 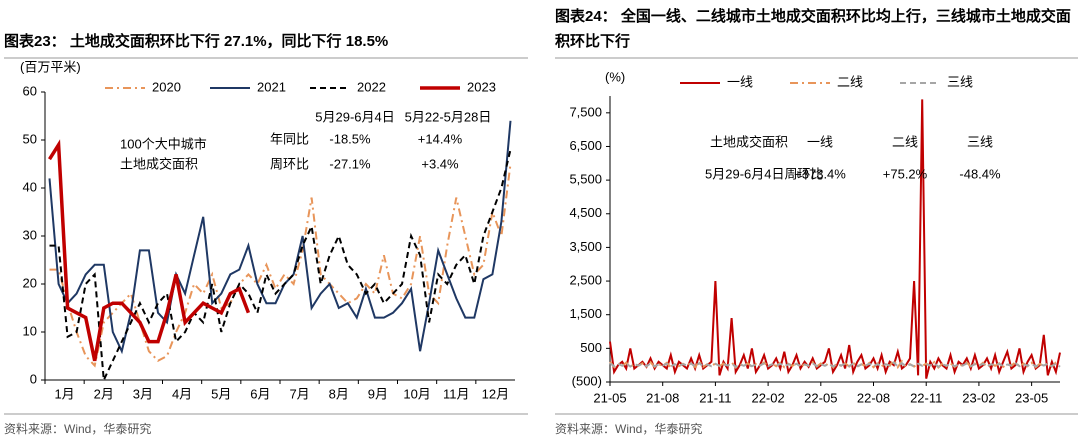 What do you see at coordinates (456, 393) in the screenshot?
I see `x-tick-label: 11月` at bounding box center [456, 393].